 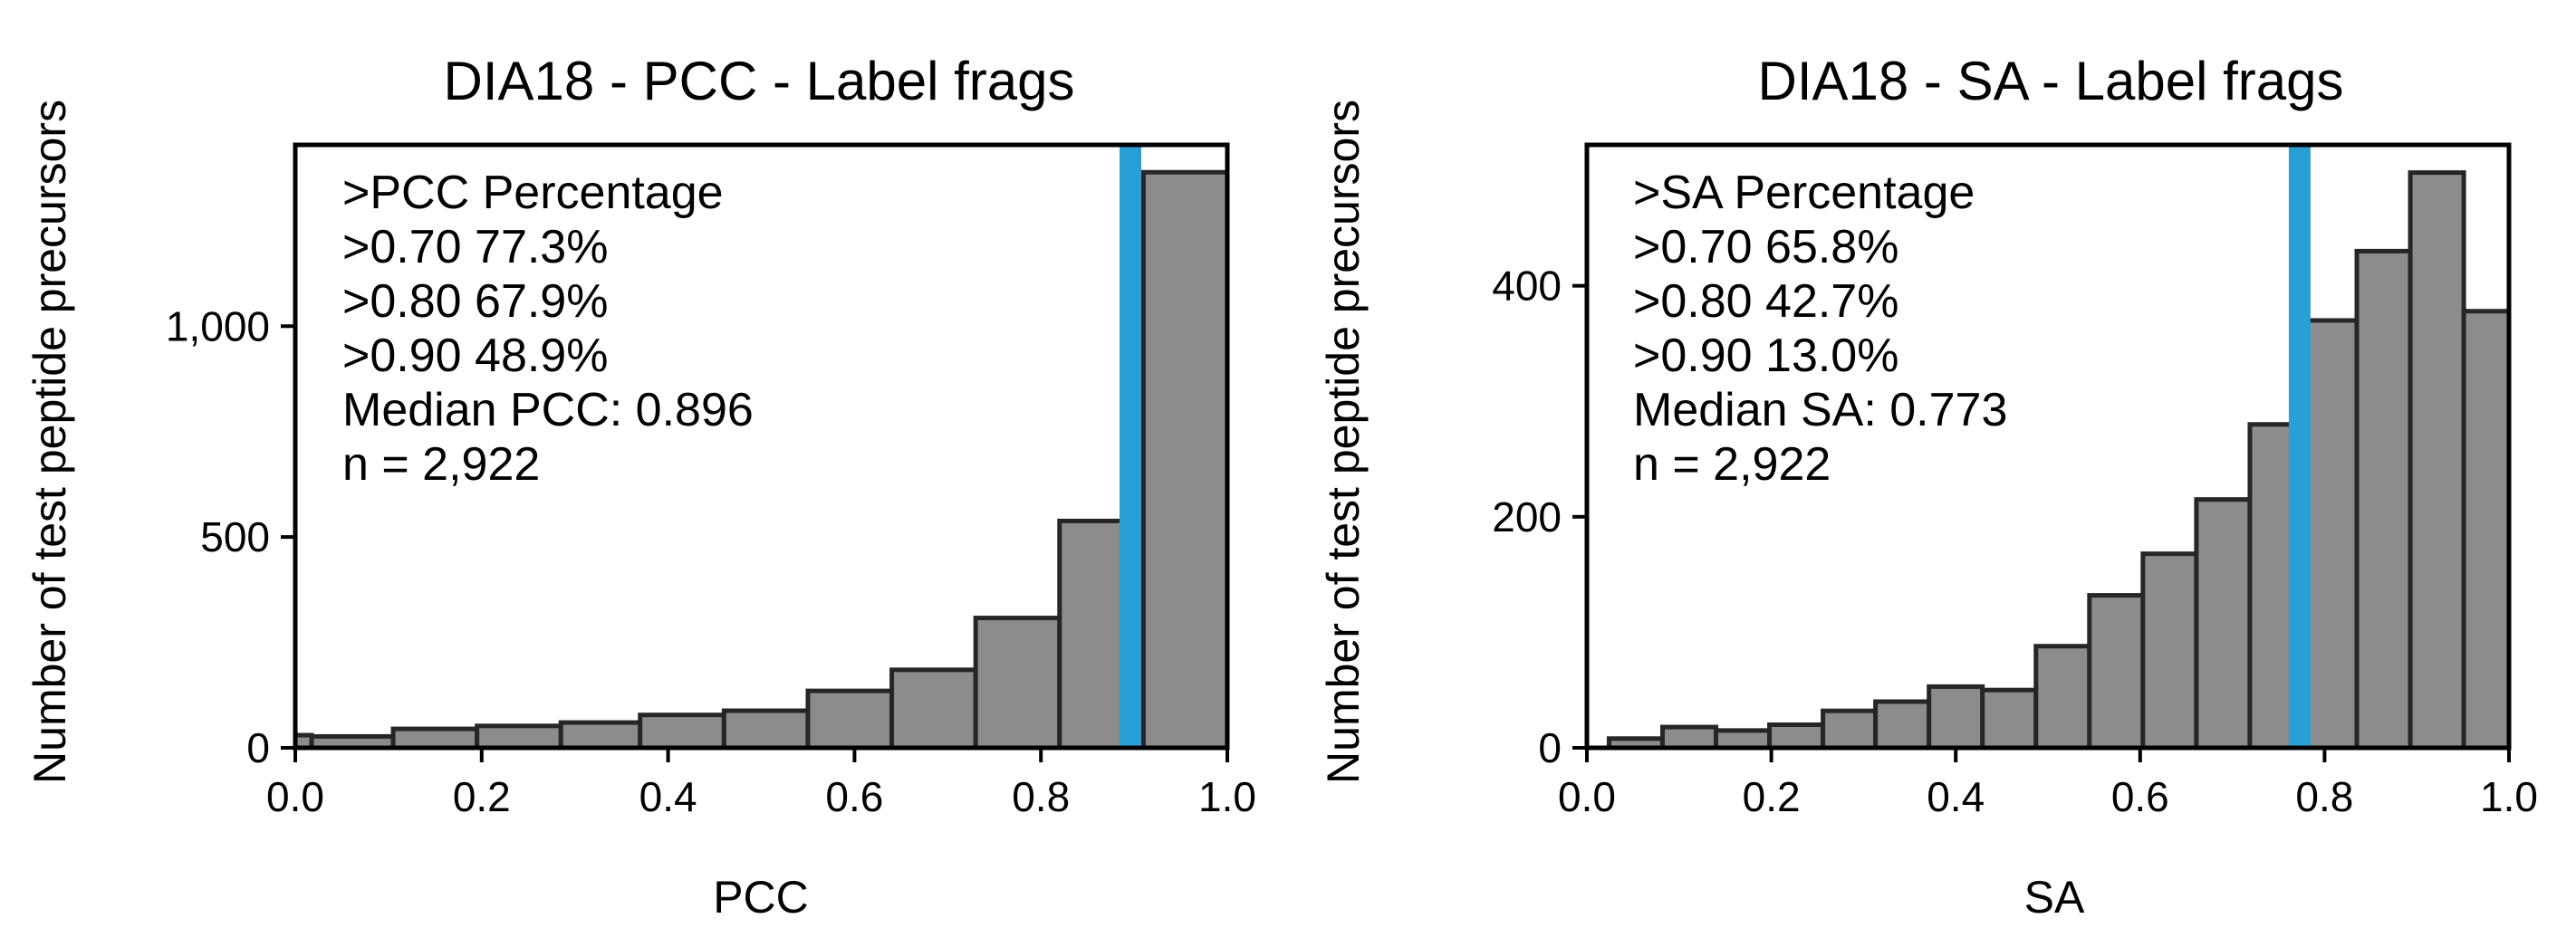 What do you see at coordinates (761, 897) in the screenshot?
I see `x-axis-label: PCC` at bounding box center [761, 897].